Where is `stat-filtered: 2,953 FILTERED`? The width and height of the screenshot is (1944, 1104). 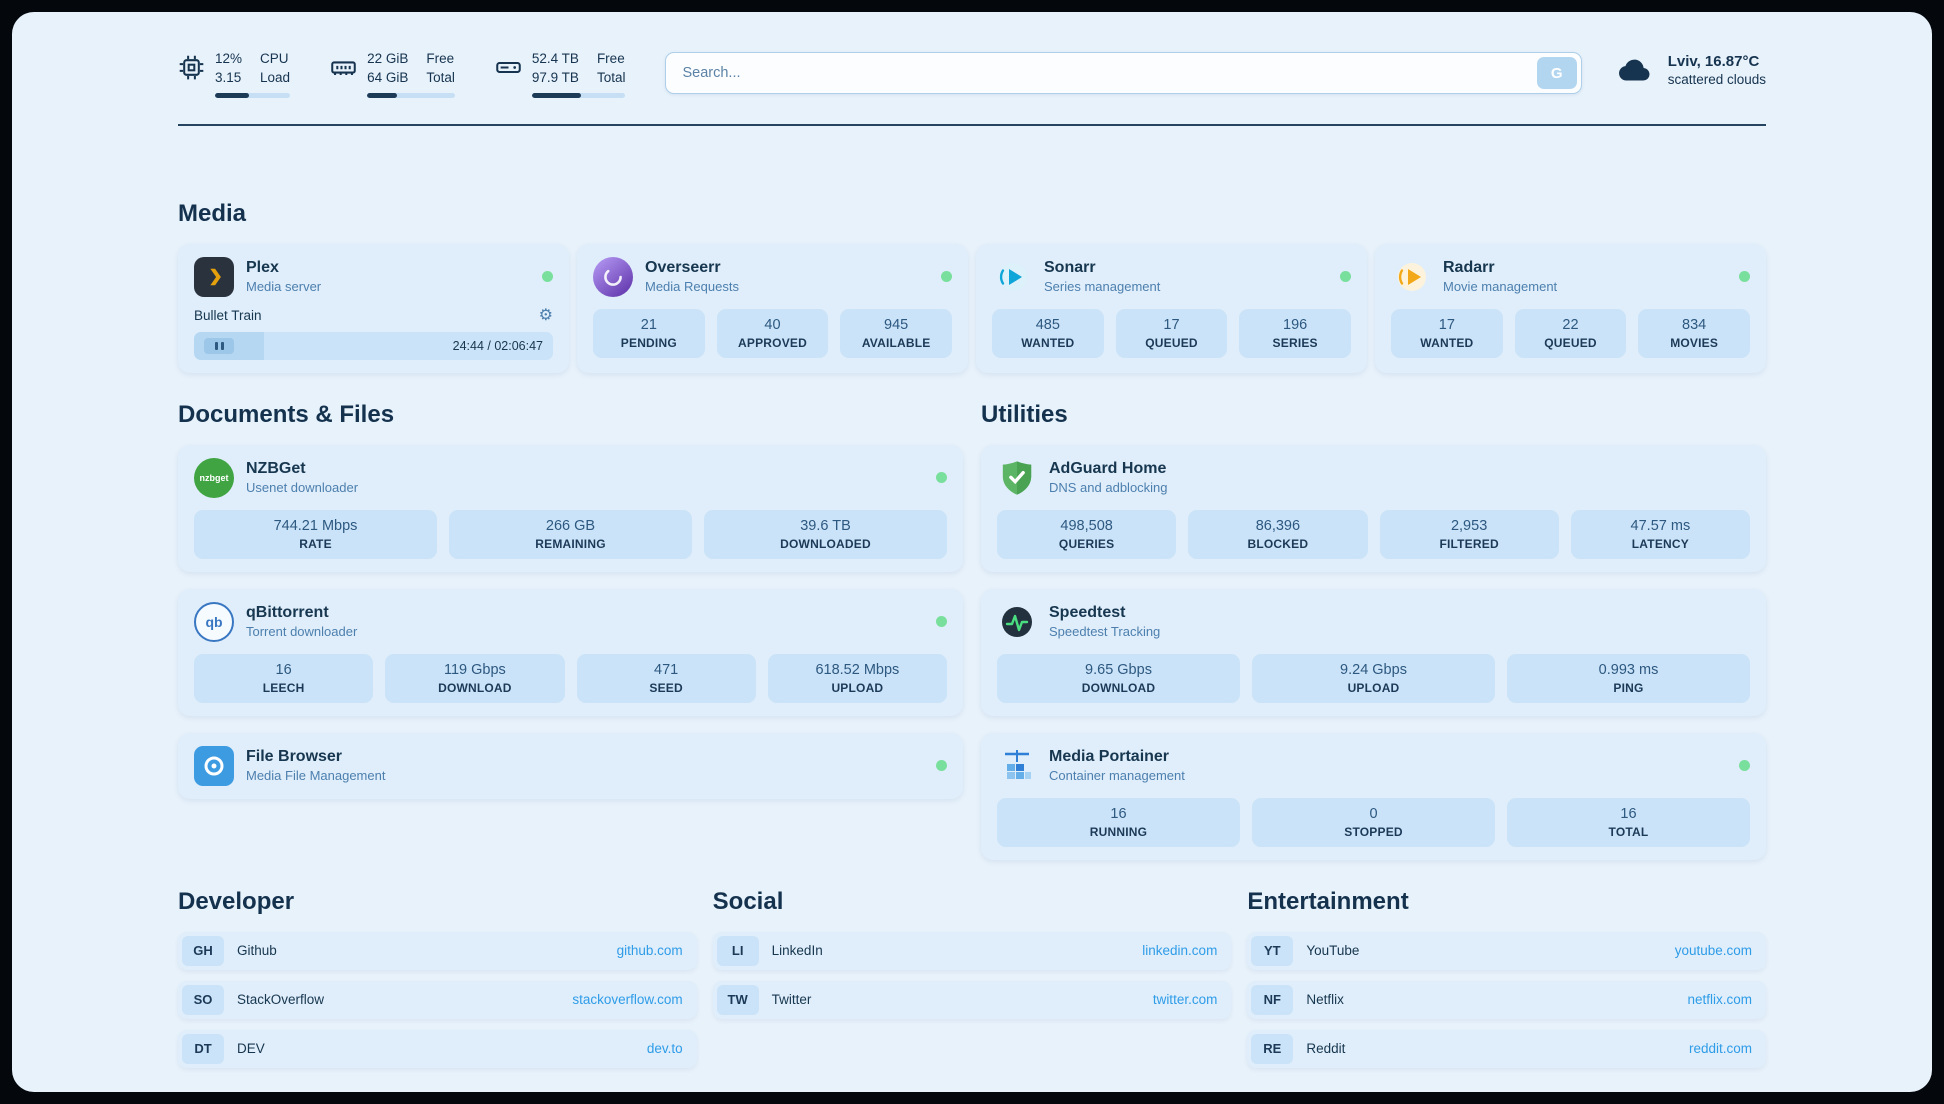 stat-filtered: 2,953 FILTERED is located at coordinates (1469, 534).